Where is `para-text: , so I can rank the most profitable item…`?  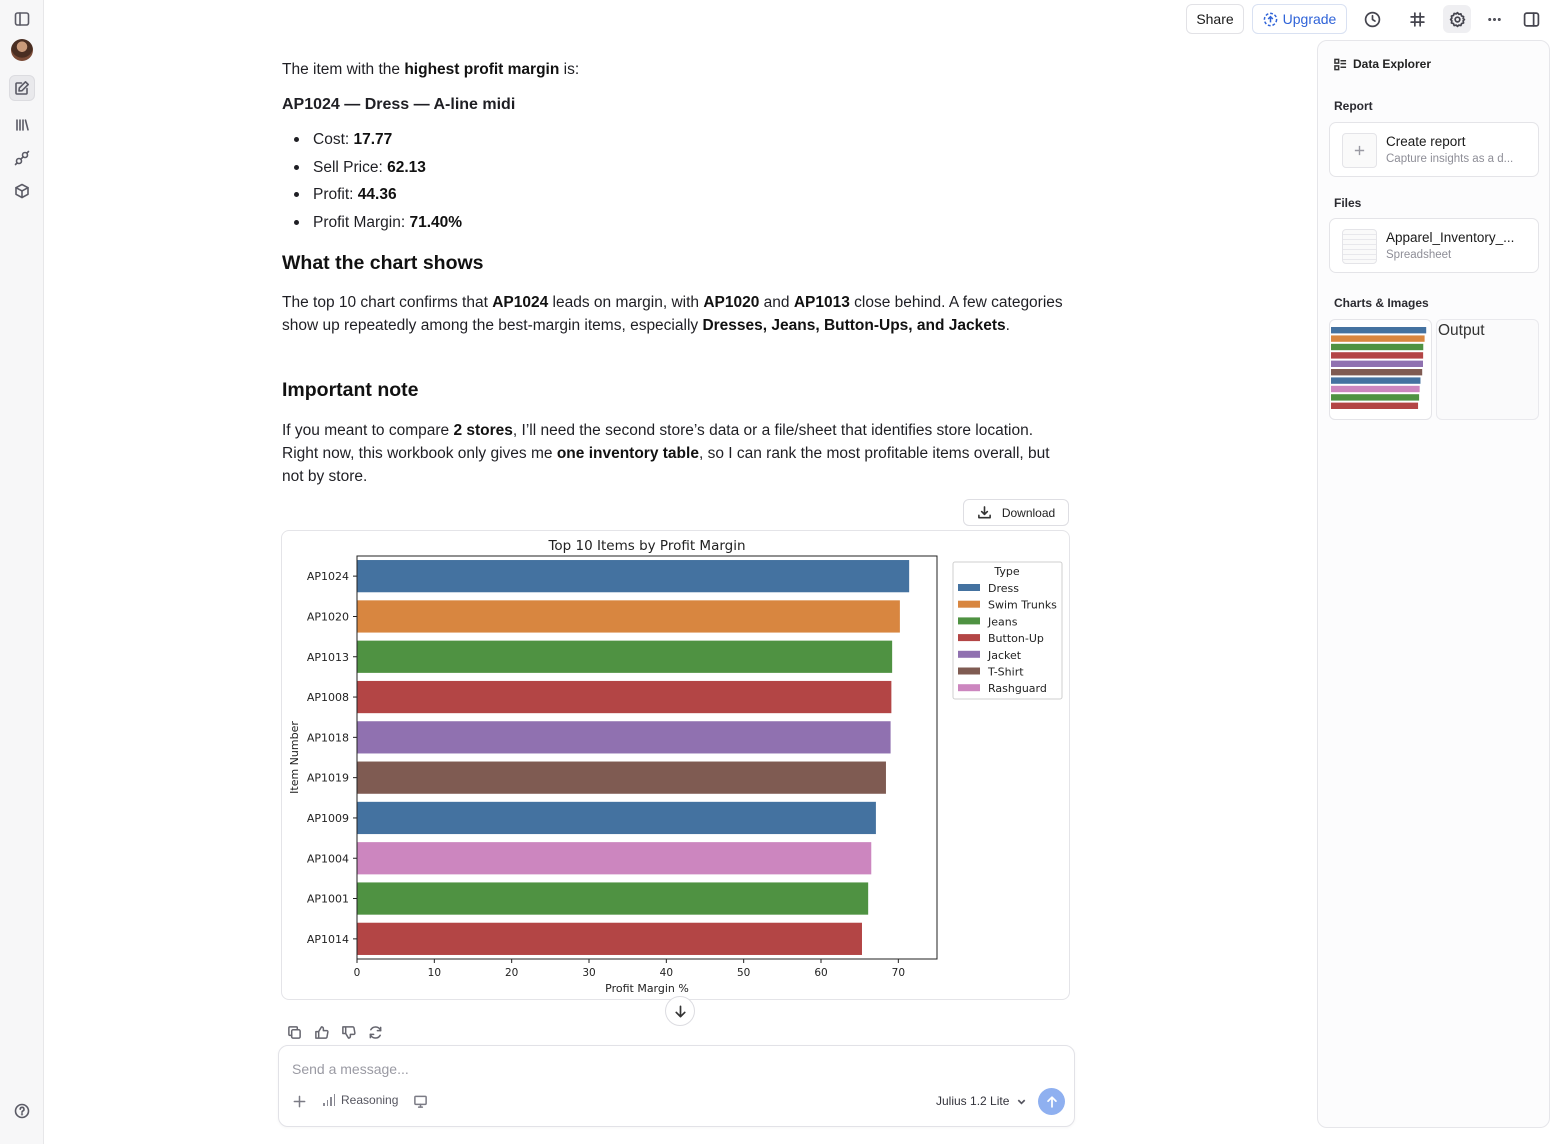
para-text: , so I can rank the most profitable item… is located at coordinates (666, 465).